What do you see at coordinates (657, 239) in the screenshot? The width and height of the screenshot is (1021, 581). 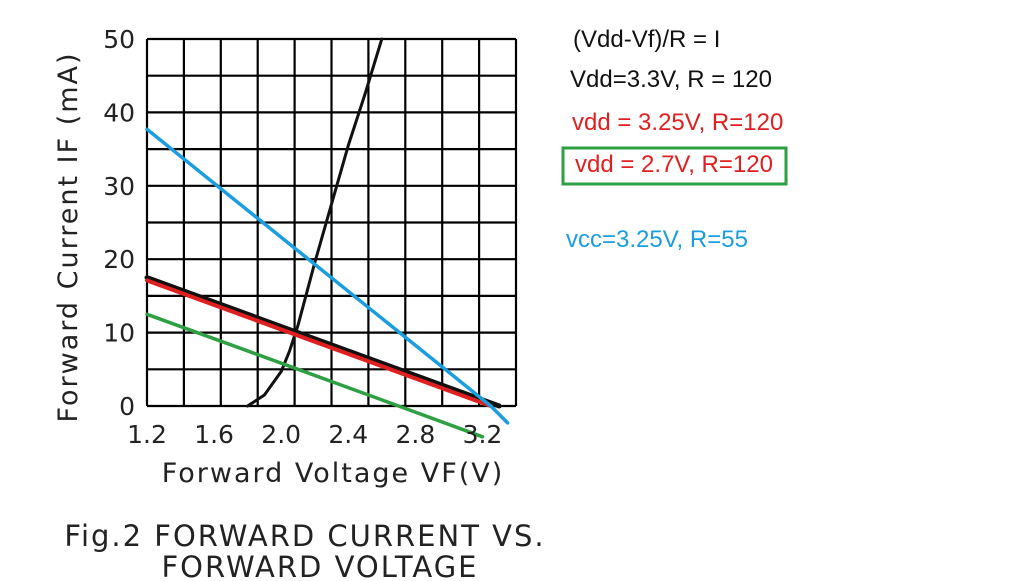 I see `note-vcc-3-25: vcc=3.25V, R=55` at bounding box center [657, 239].